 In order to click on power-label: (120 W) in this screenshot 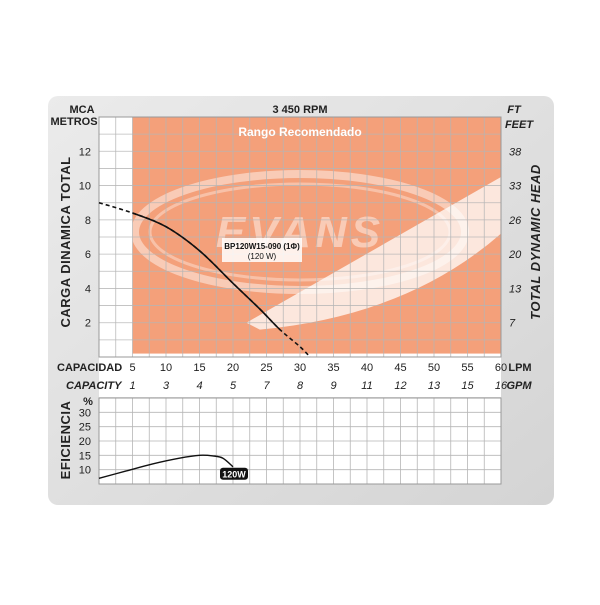, I will do `click(262, 256)`.